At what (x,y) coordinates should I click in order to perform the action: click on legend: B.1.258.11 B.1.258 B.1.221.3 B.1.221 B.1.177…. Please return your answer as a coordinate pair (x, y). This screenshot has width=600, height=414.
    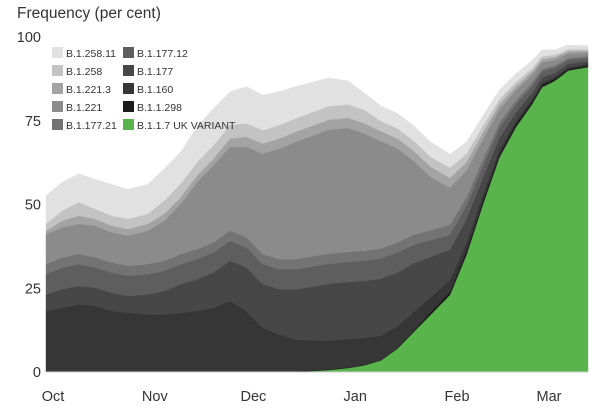
    Looking at the image, I should click on (144, 89).